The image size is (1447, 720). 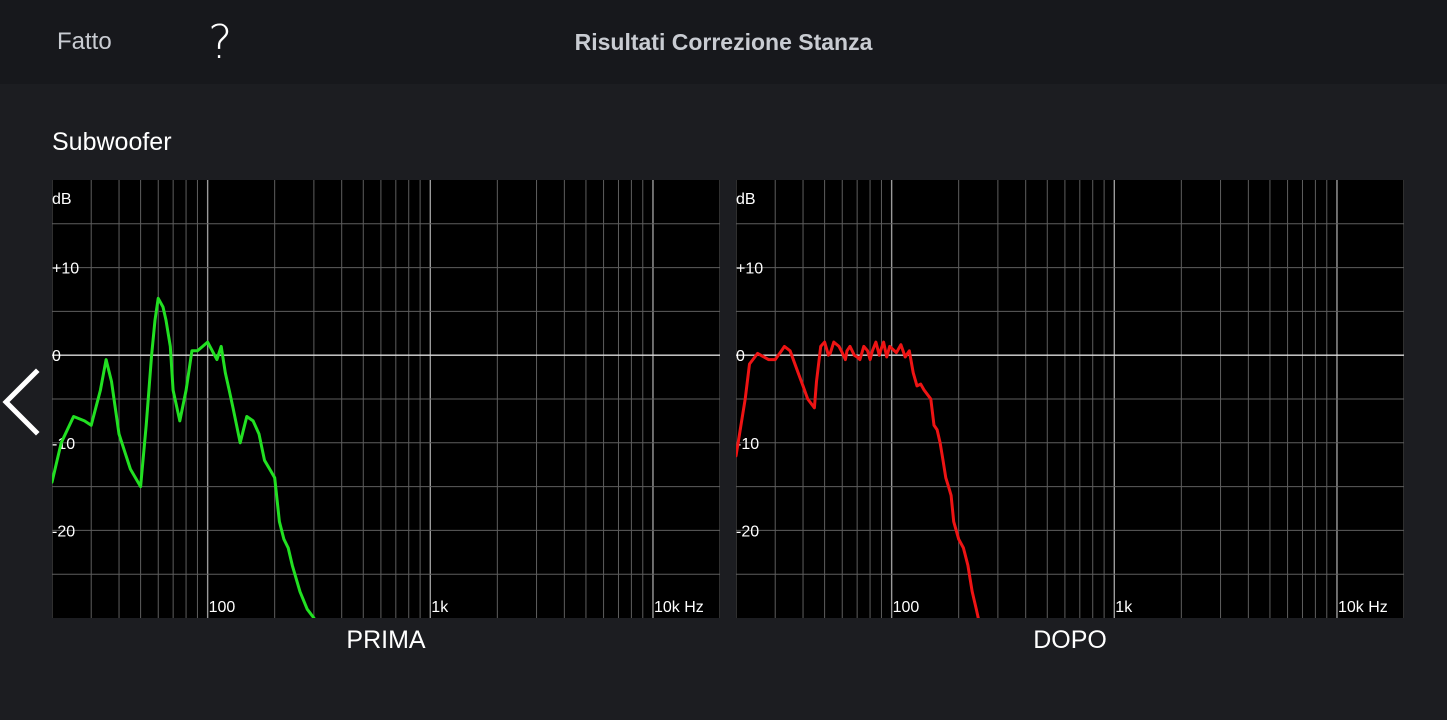 What do you see at coordinates (84, 41) in the screenshot?
I see `done-button: Fatto` at bounding box center [84, 41].